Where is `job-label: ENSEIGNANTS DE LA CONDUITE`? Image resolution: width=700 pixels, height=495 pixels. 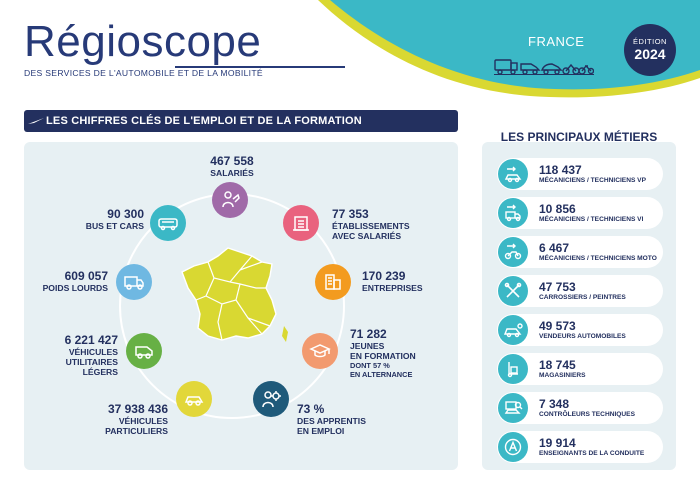 job-label: ENSEIGNANTS DE LA CONDUITE is located at coordinates (592, 453).